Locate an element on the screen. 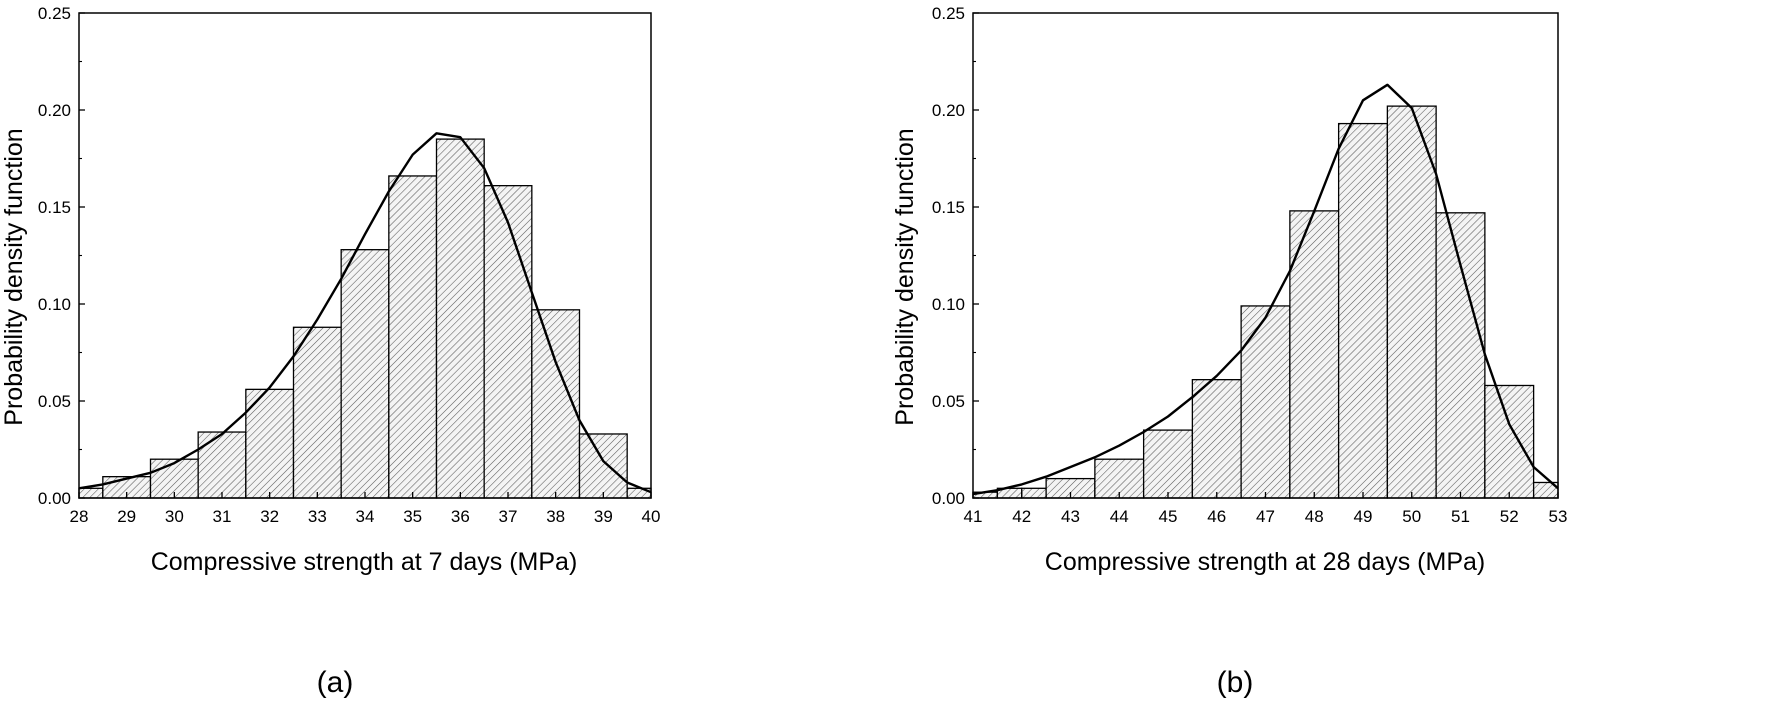 Image resolution: width=1765 pixels, height=714 pixels. x-tick-label: 31 is located at coordinates (222, 516).